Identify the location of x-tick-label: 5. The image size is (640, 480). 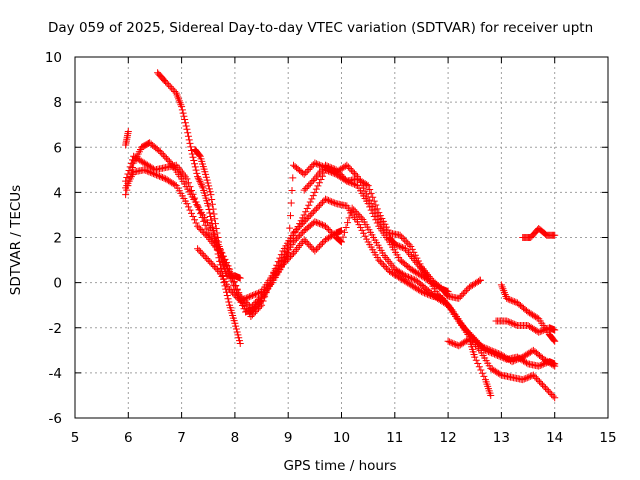
(75, 438).